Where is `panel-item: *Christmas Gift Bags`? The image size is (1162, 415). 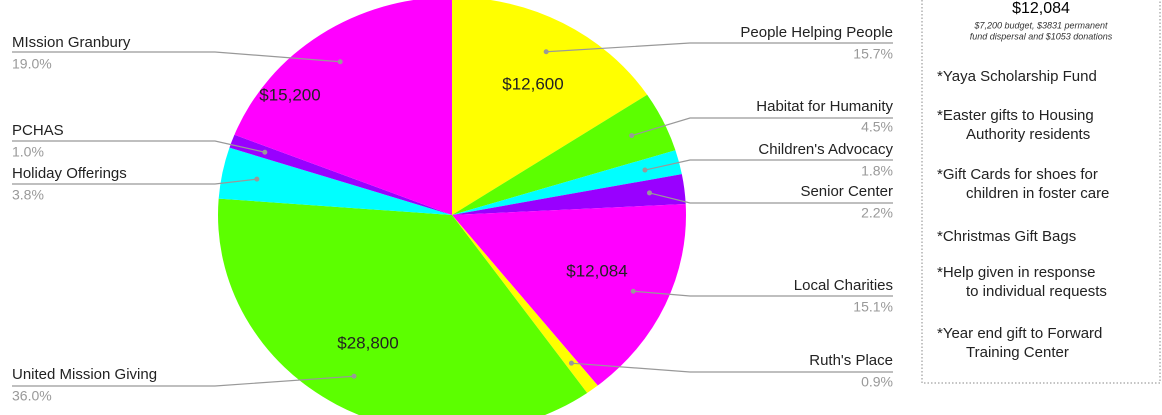
panel-item: *Christmas Gift Bags is located at coordinates (1006, 236).